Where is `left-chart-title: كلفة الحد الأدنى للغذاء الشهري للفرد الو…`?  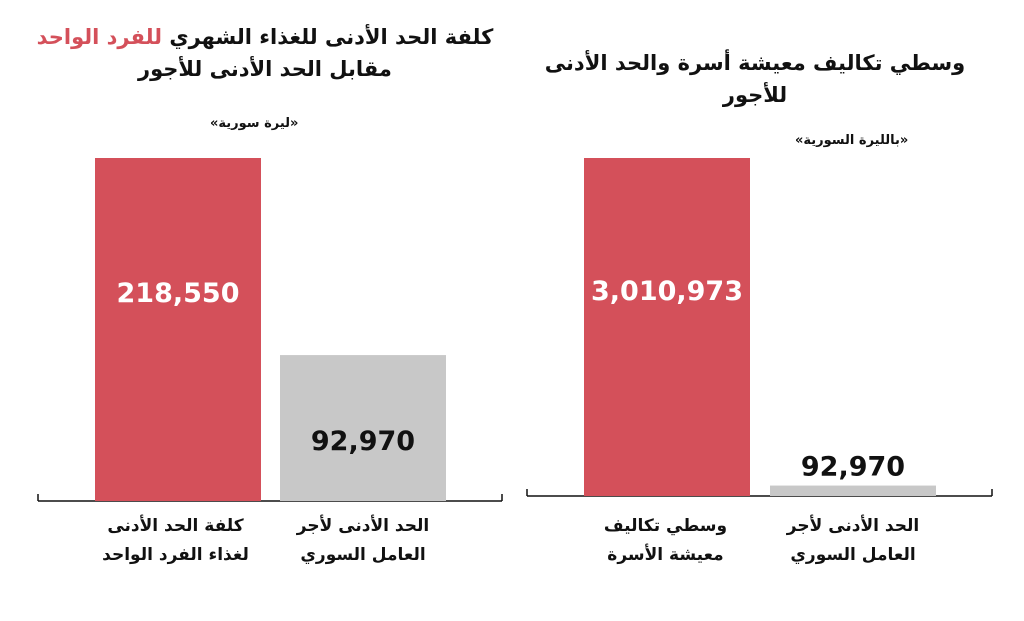
left-chart-title: كلفة الحد الأدنى للغذاء الشهري للفرد الو… is located at coordinates (265, 53).